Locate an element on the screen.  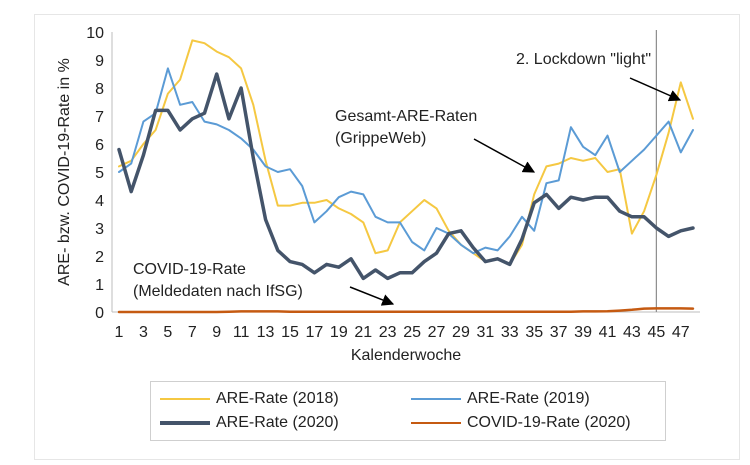
x-tick-label: 41 is located at coordinates (608, 332).